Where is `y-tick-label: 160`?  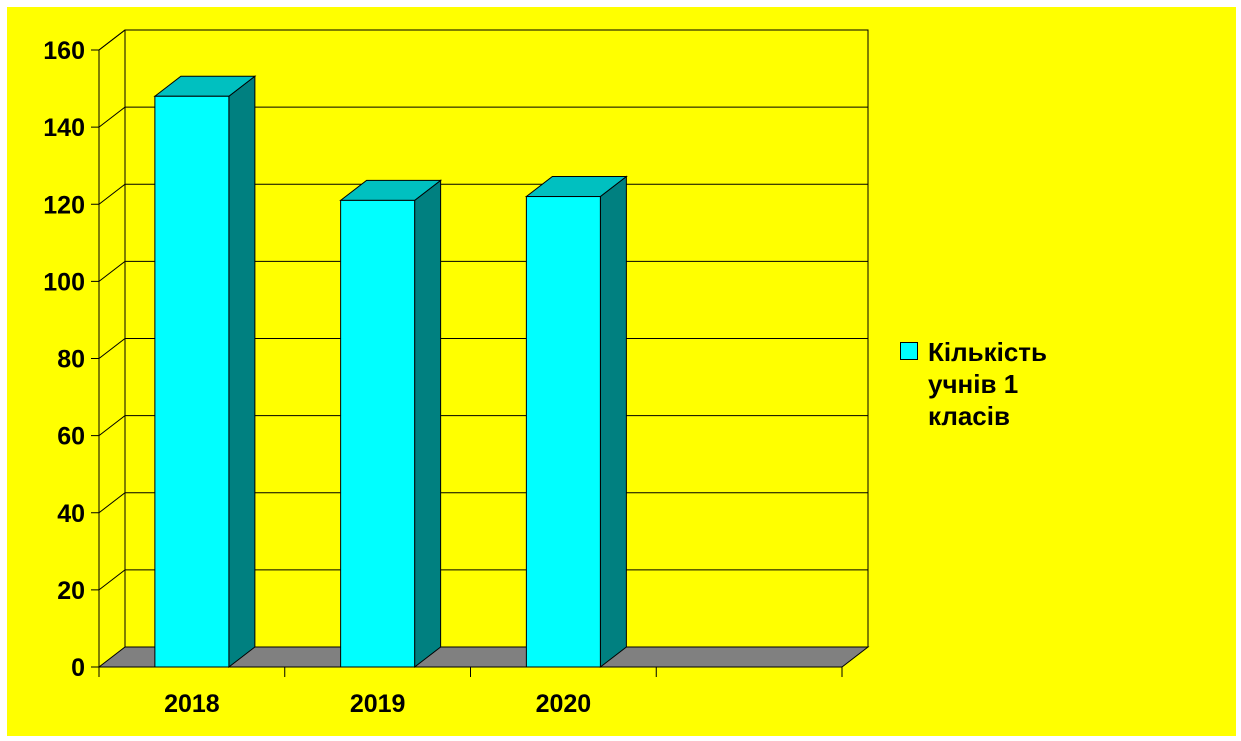 y-tick-label: 160 is located at coordinates (64, 51).